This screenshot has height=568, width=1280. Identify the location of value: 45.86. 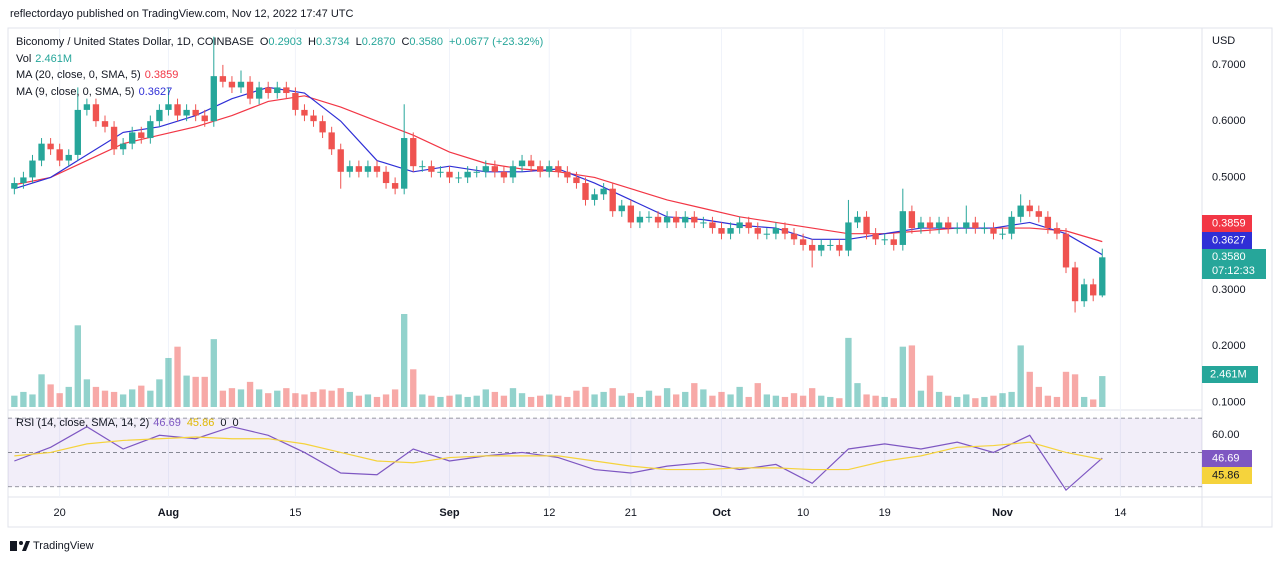
(201, 423).